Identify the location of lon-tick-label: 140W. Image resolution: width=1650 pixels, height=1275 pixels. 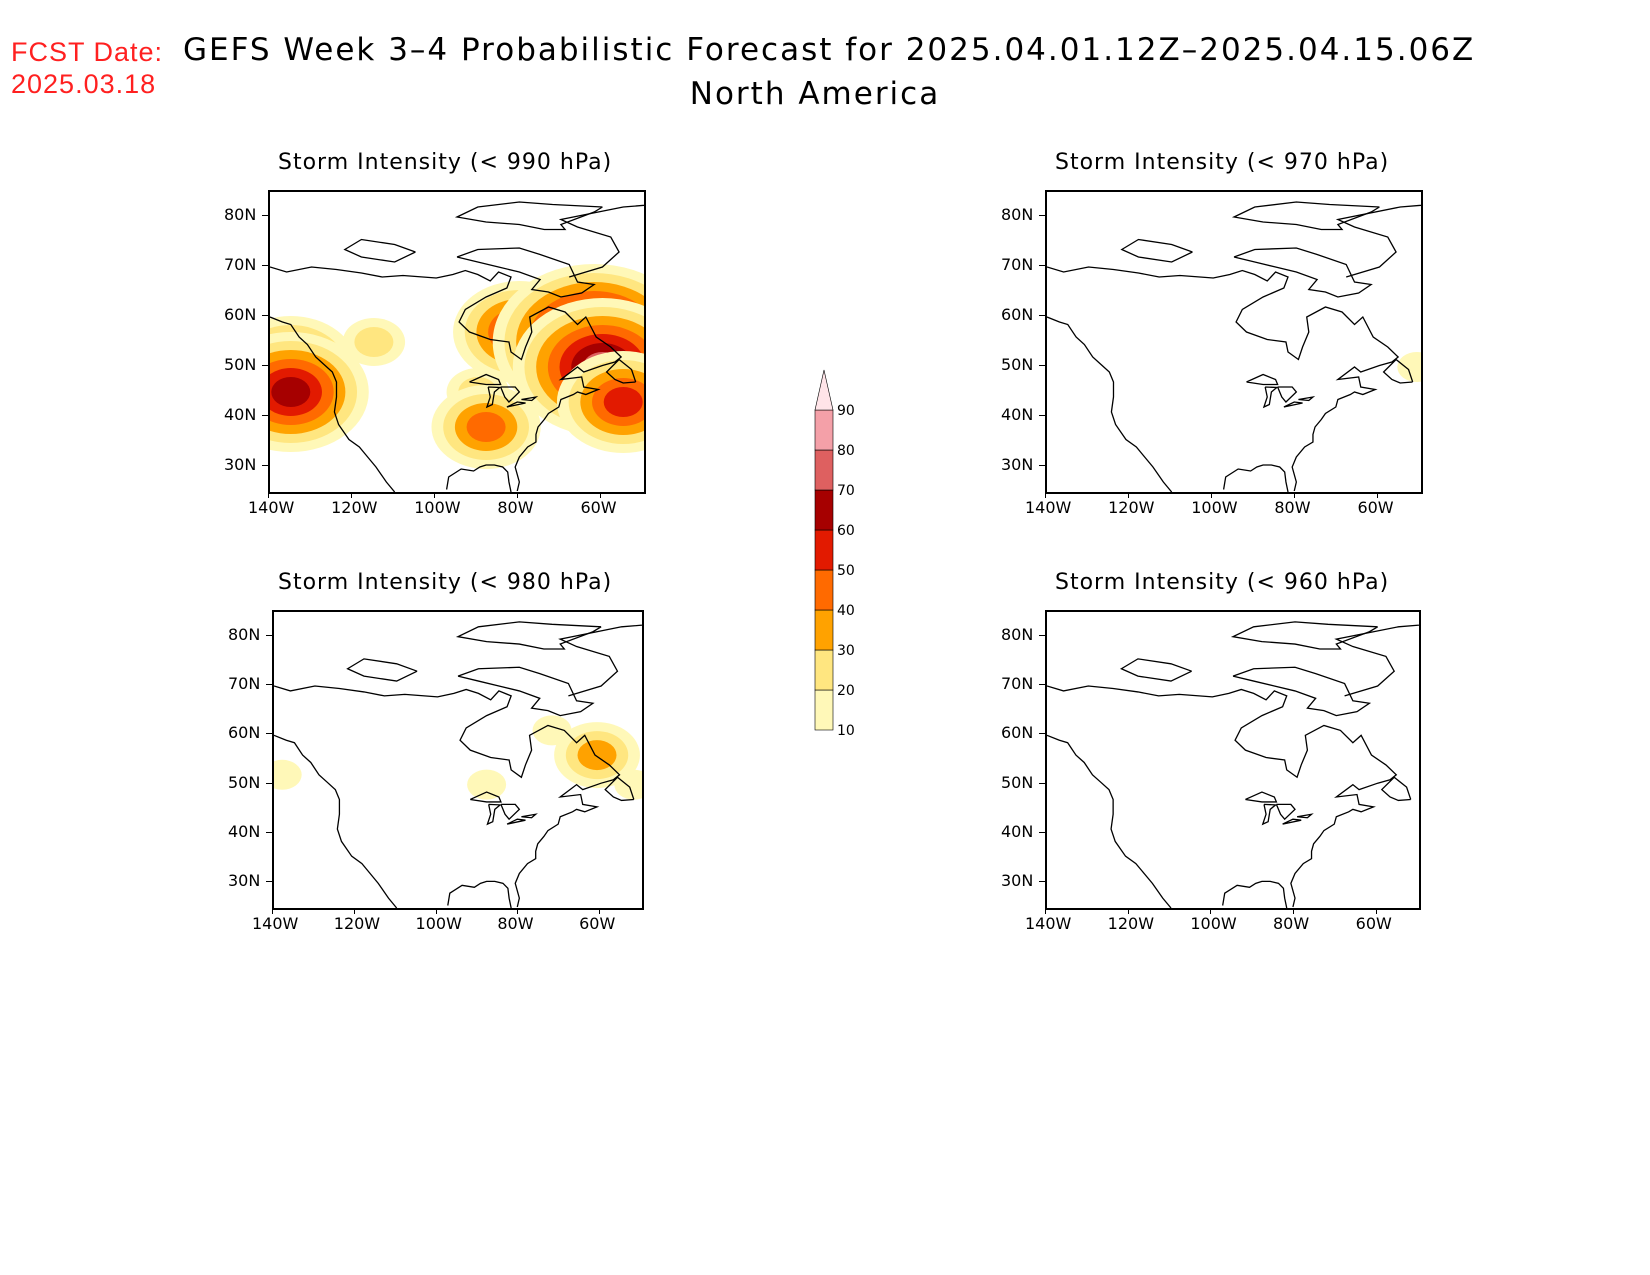
(1048, 923).